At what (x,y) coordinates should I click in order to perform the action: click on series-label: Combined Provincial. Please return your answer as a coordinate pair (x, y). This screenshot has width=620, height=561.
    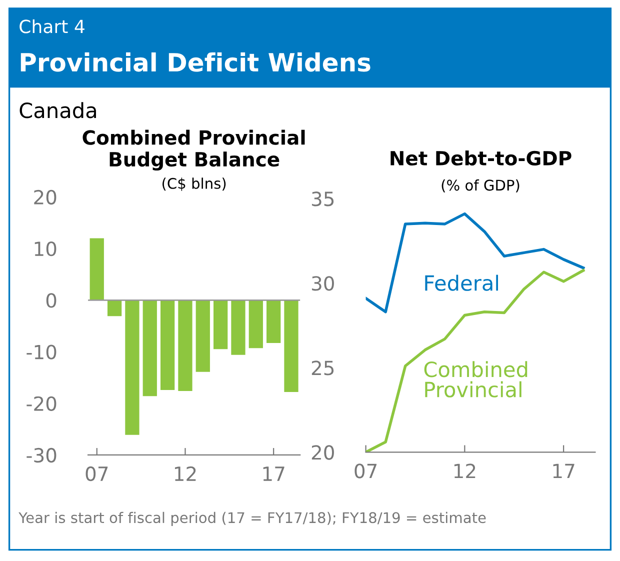
    Looking at the image, I should click on (476, 379).